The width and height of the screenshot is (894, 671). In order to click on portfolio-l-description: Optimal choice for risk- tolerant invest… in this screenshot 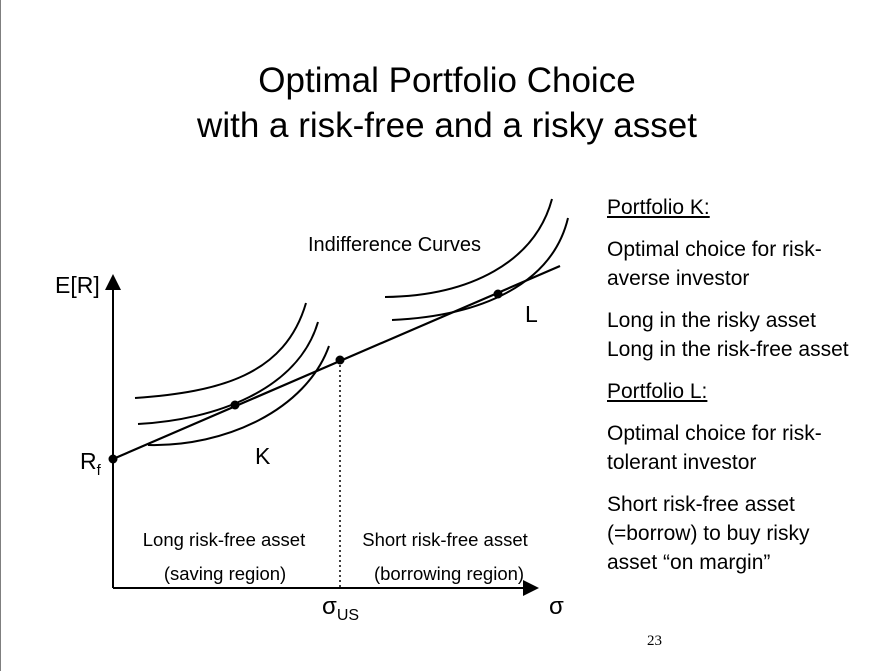, I will do `click(749, 448)`.